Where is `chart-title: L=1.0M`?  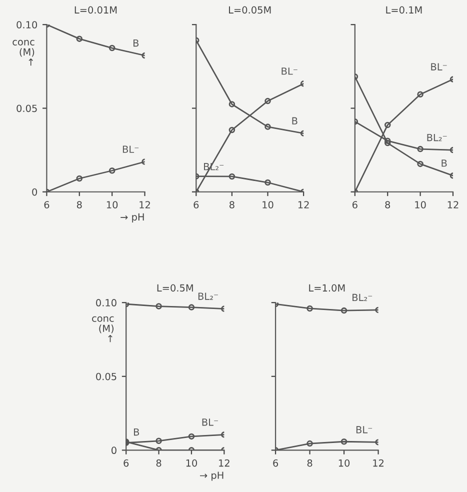
chart-title: L=1.0M is located at coordinates (327, 288).